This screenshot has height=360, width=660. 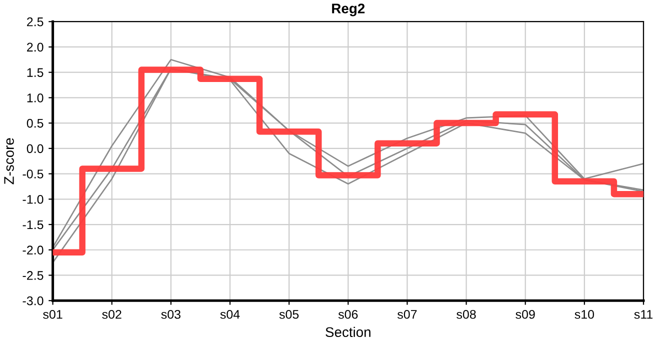 I want to click on y-tick-label: -1.0, so click(x=33, y=199).